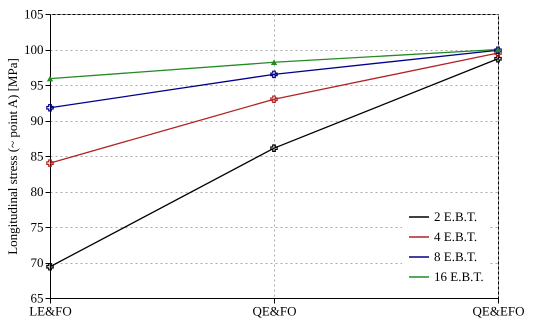 The height and width of the screenshot is (324, 540). Describe the element at coordinates (37, 298) in the screenshot. I see `y-tick-label: 65` at that location.